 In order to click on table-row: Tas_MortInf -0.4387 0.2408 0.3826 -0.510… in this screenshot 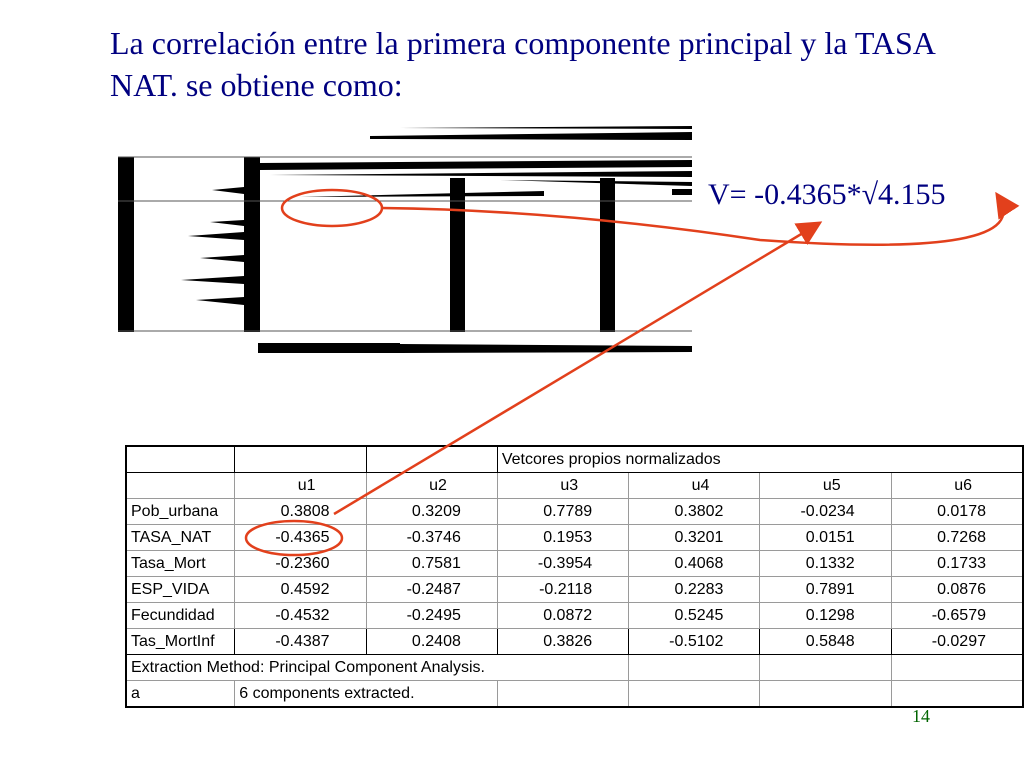, I will do `click(574, 641)`.